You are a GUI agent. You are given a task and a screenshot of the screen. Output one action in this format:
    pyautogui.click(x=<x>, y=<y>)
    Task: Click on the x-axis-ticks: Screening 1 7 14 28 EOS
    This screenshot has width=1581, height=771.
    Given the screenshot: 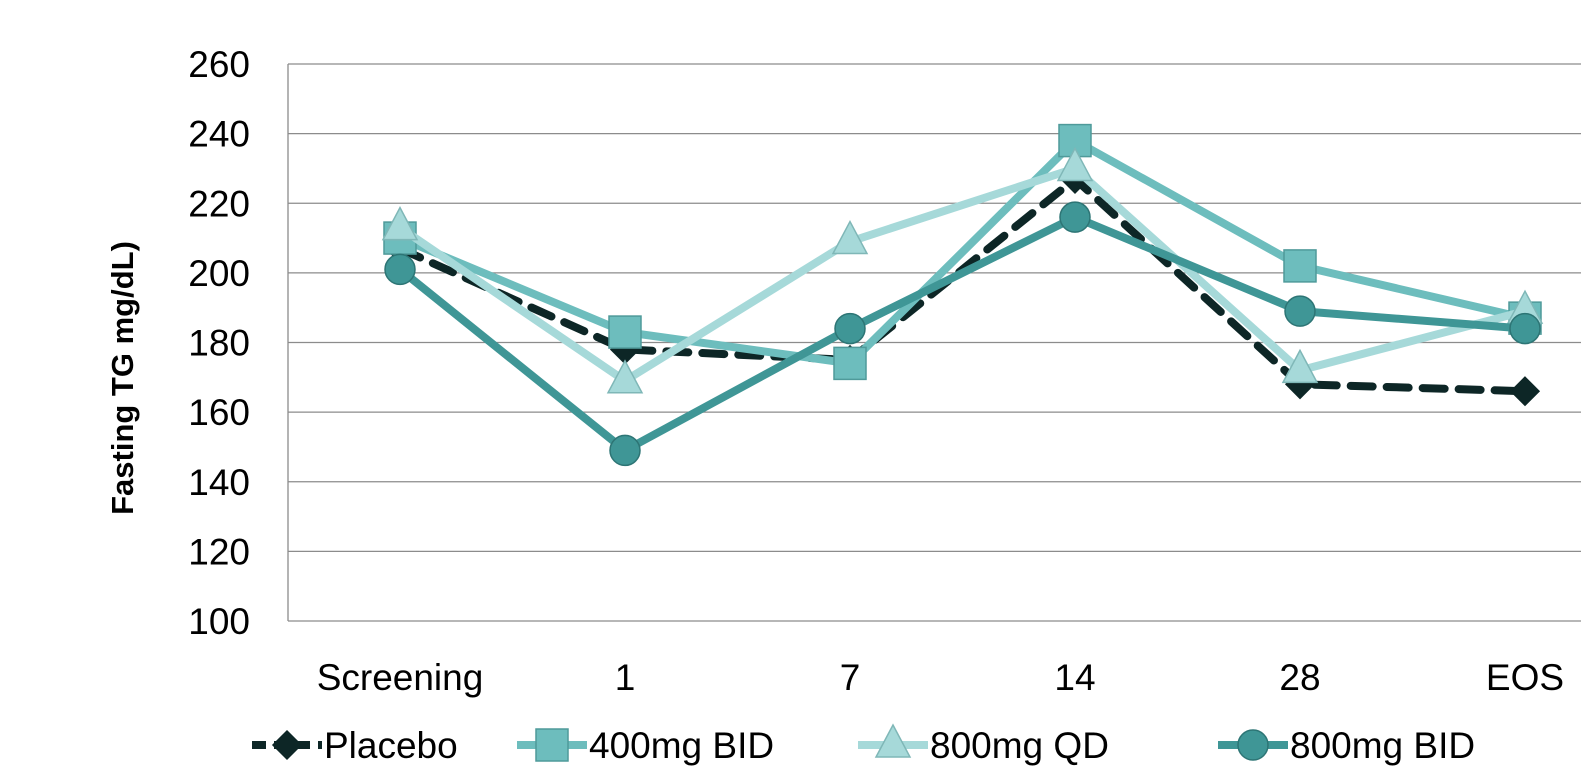 What is the action you would take?
    pyautogui.click(x=940, y=677)
    